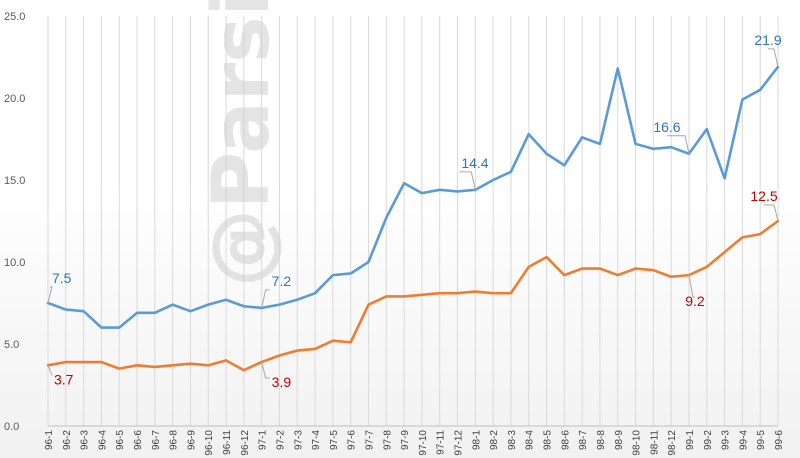  Describe the element at coordinates (14, 181) in the screenshot. I see `y-tick-label: 15.0` at that location.